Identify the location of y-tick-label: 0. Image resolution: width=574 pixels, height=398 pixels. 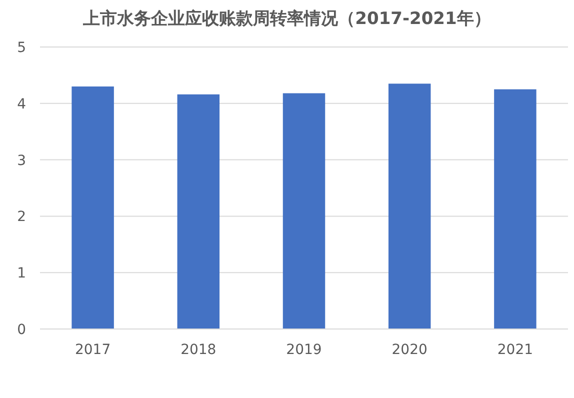
(21, 330).